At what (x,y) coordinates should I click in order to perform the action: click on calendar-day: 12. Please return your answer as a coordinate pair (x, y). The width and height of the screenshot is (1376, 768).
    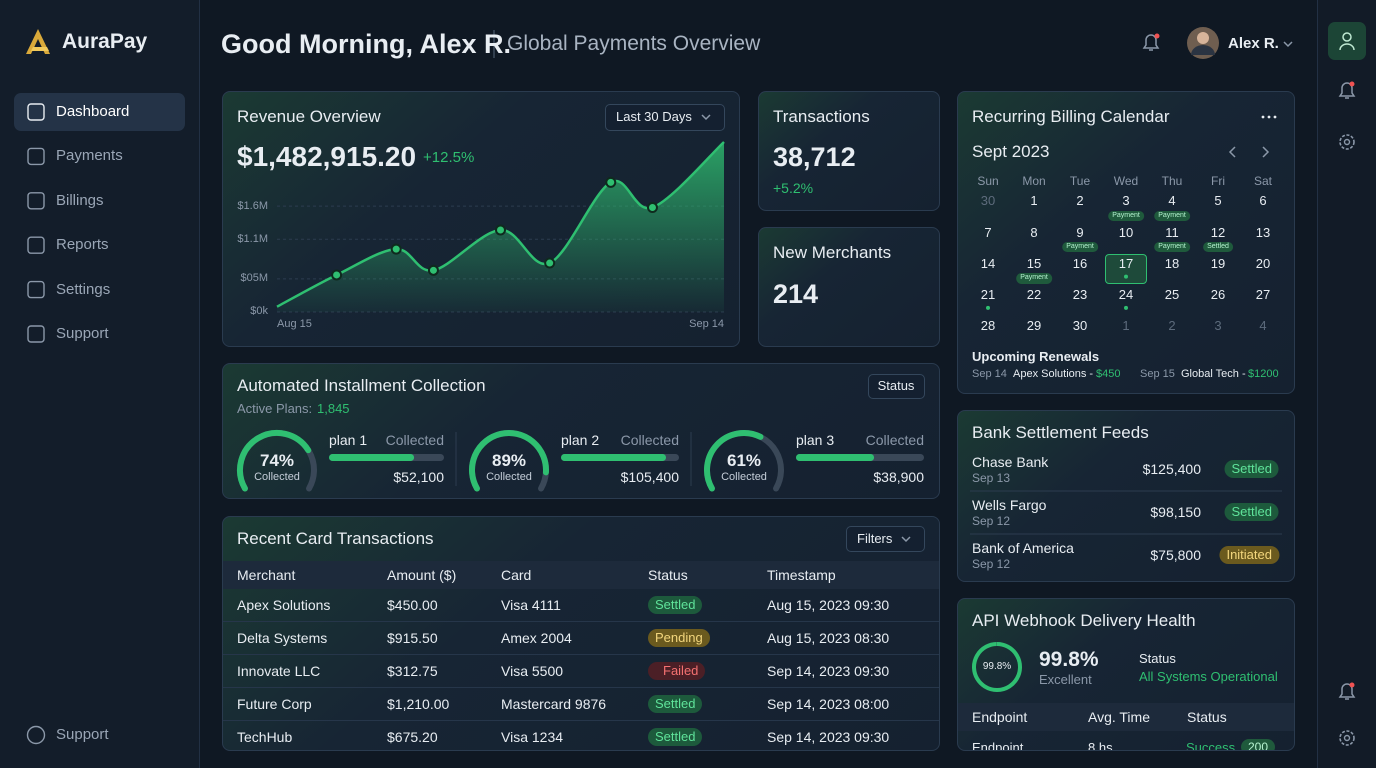
    Looking at the image, I should click on (1218, 232).